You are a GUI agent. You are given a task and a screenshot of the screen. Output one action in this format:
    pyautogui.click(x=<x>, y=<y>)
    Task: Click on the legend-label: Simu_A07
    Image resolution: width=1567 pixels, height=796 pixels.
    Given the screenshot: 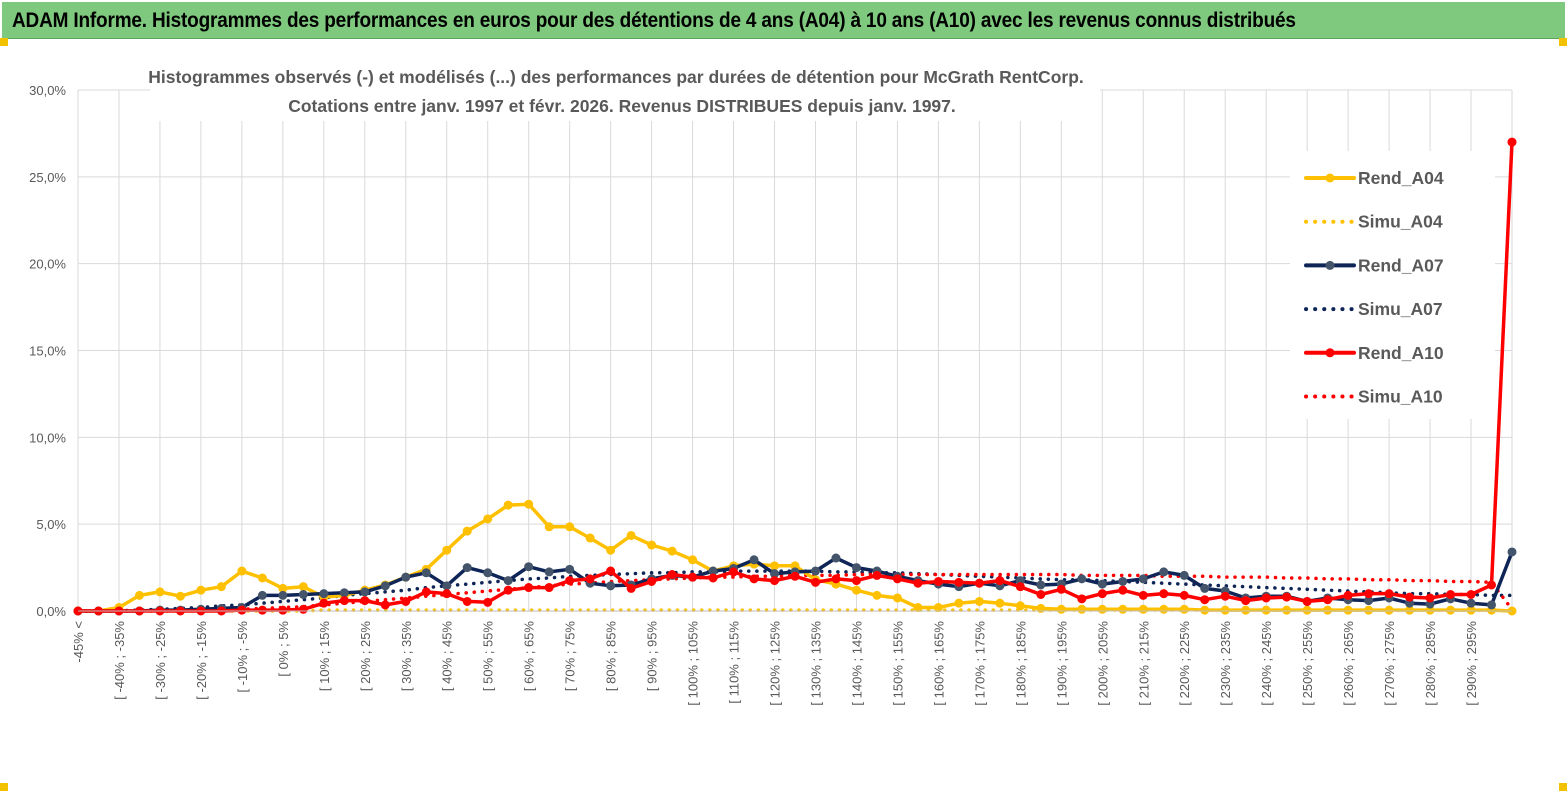 What is the action you would take?
    pyautogui.click(x=1400, y=309)
    